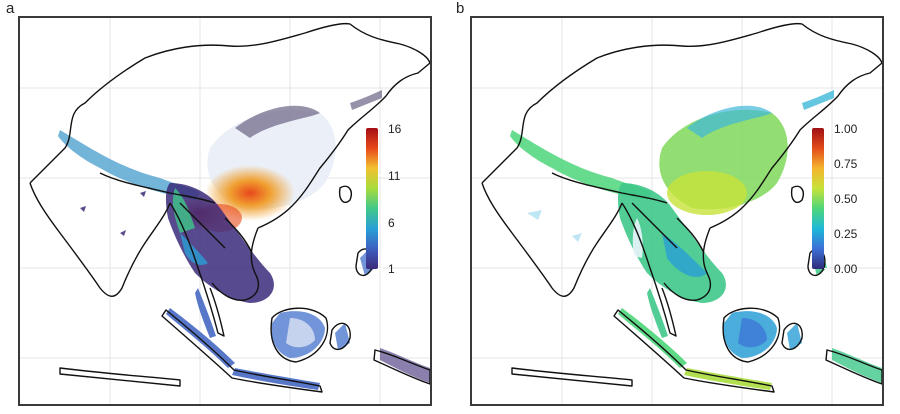  What do you see at coordinates (846, 269) in the screenshot?
I see `panel-b-tick-label: 0.00` at bounding box center [846, 269].